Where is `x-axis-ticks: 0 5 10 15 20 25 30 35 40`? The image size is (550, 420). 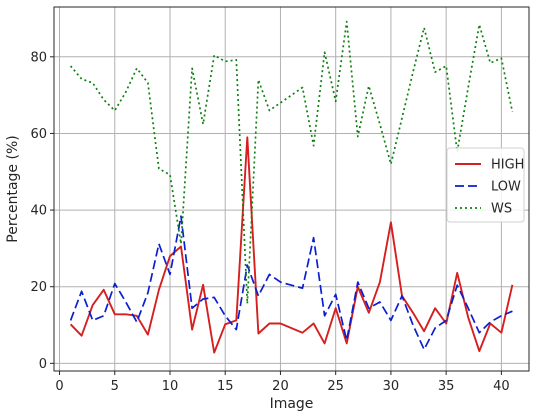 x-axis-ticks: 0 5 10 15 20 25 30 35 40 is located at coordinates (282, 382).